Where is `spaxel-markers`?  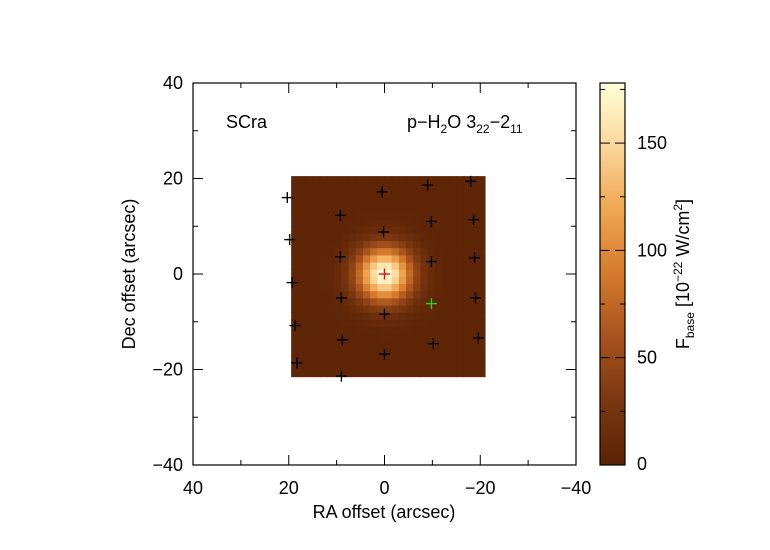
spaxel-markers is located at coordinates (382, 278).